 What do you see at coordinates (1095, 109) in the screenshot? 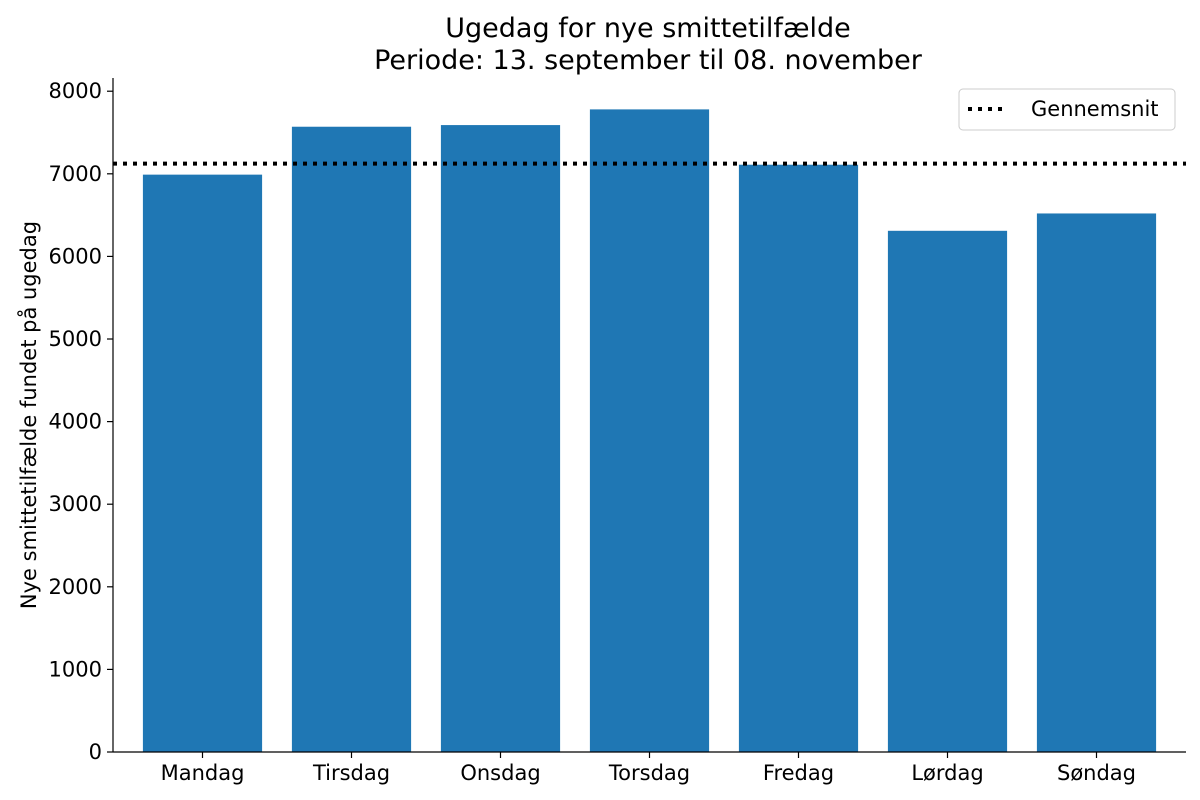
I see `legend-label-gennemsnit: Gennemsnit` at bounding box center [1095, 109].